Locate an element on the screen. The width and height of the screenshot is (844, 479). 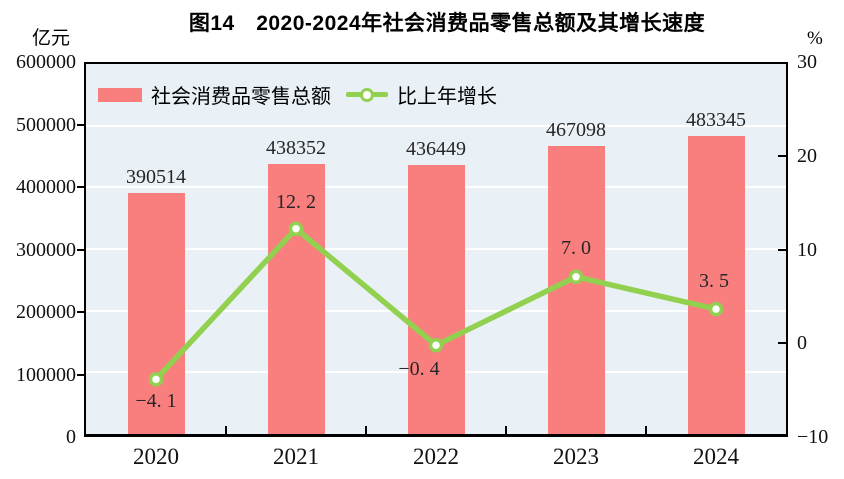
line-value-label: −4. 1 is located at coordinates (156, 401).